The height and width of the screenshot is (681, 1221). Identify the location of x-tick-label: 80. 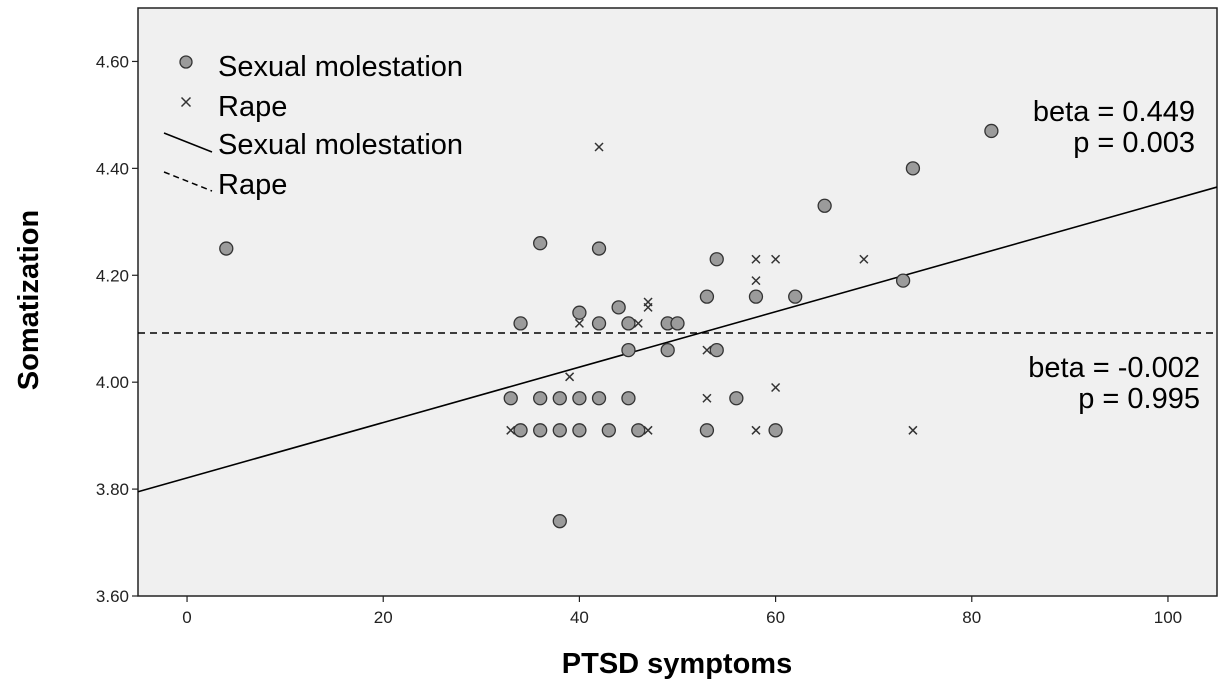
(971, 617).